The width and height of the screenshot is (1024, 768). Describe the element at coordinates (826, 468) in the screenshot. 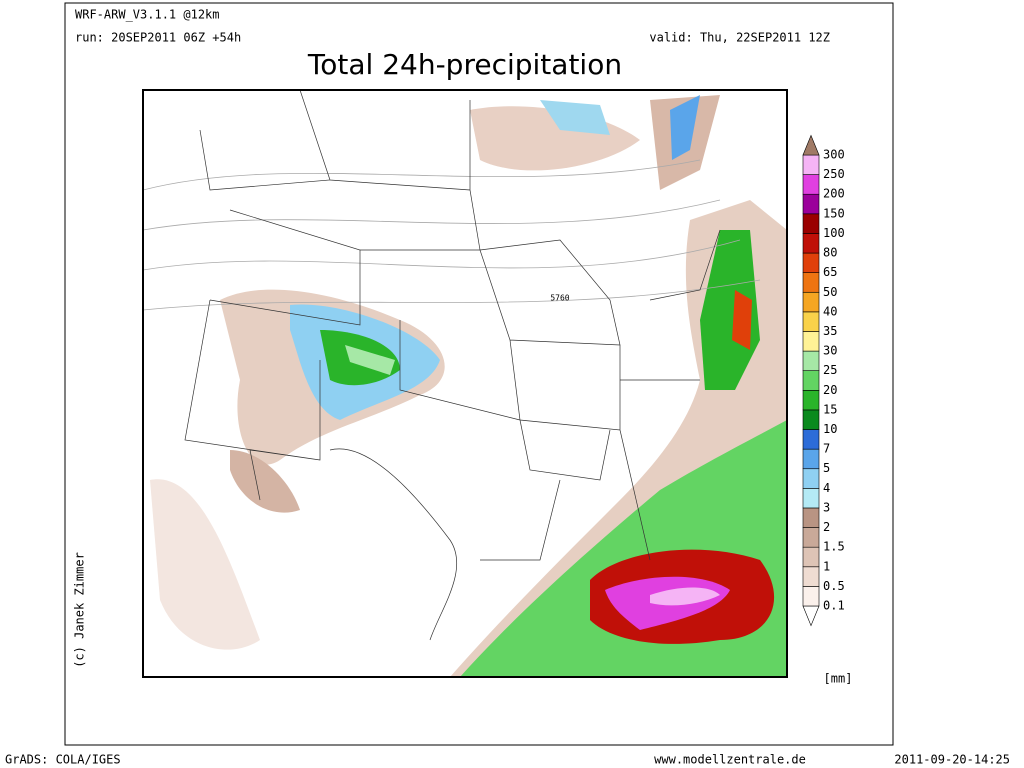

I see `colorbar-label: 5` at that location.